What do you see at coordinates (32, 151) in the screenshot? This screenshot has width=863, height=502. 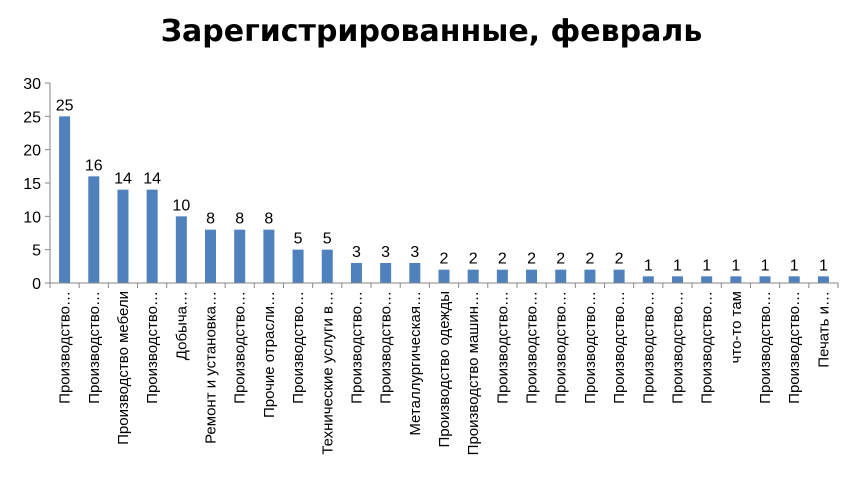 I see `y-tick-label: 20` at bounding box center [32, 151].